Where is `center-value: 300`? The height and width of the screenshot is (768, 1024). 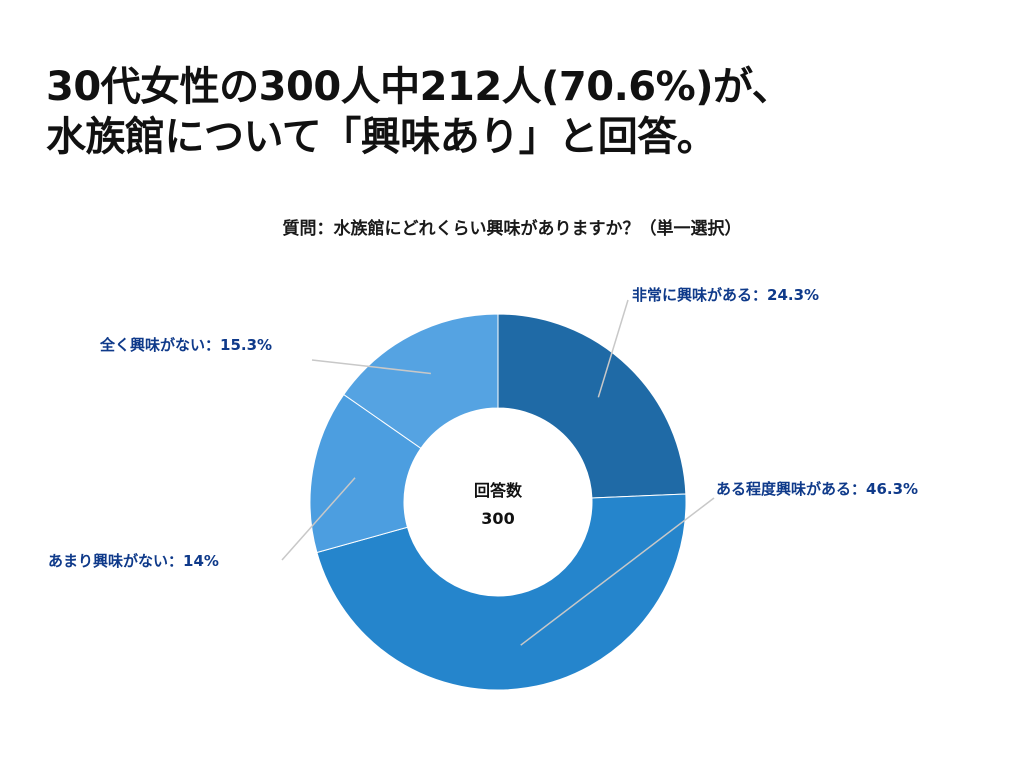 center-value: 300 is located at coordinates (497, 518).